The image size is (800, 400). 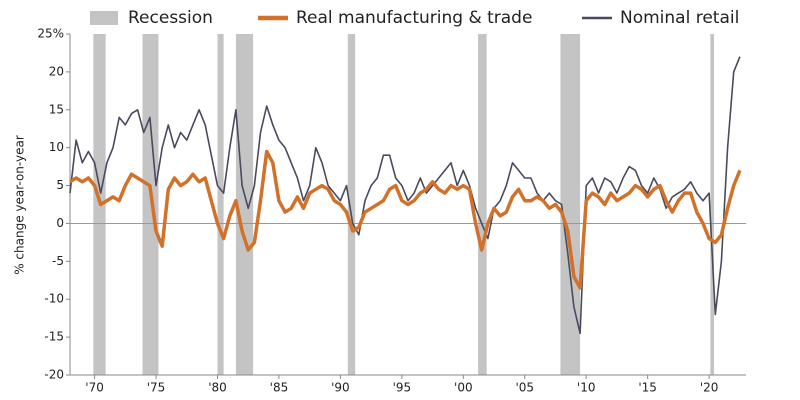 I want to click on x-tick-label: '90, so click(x=340, y=388).